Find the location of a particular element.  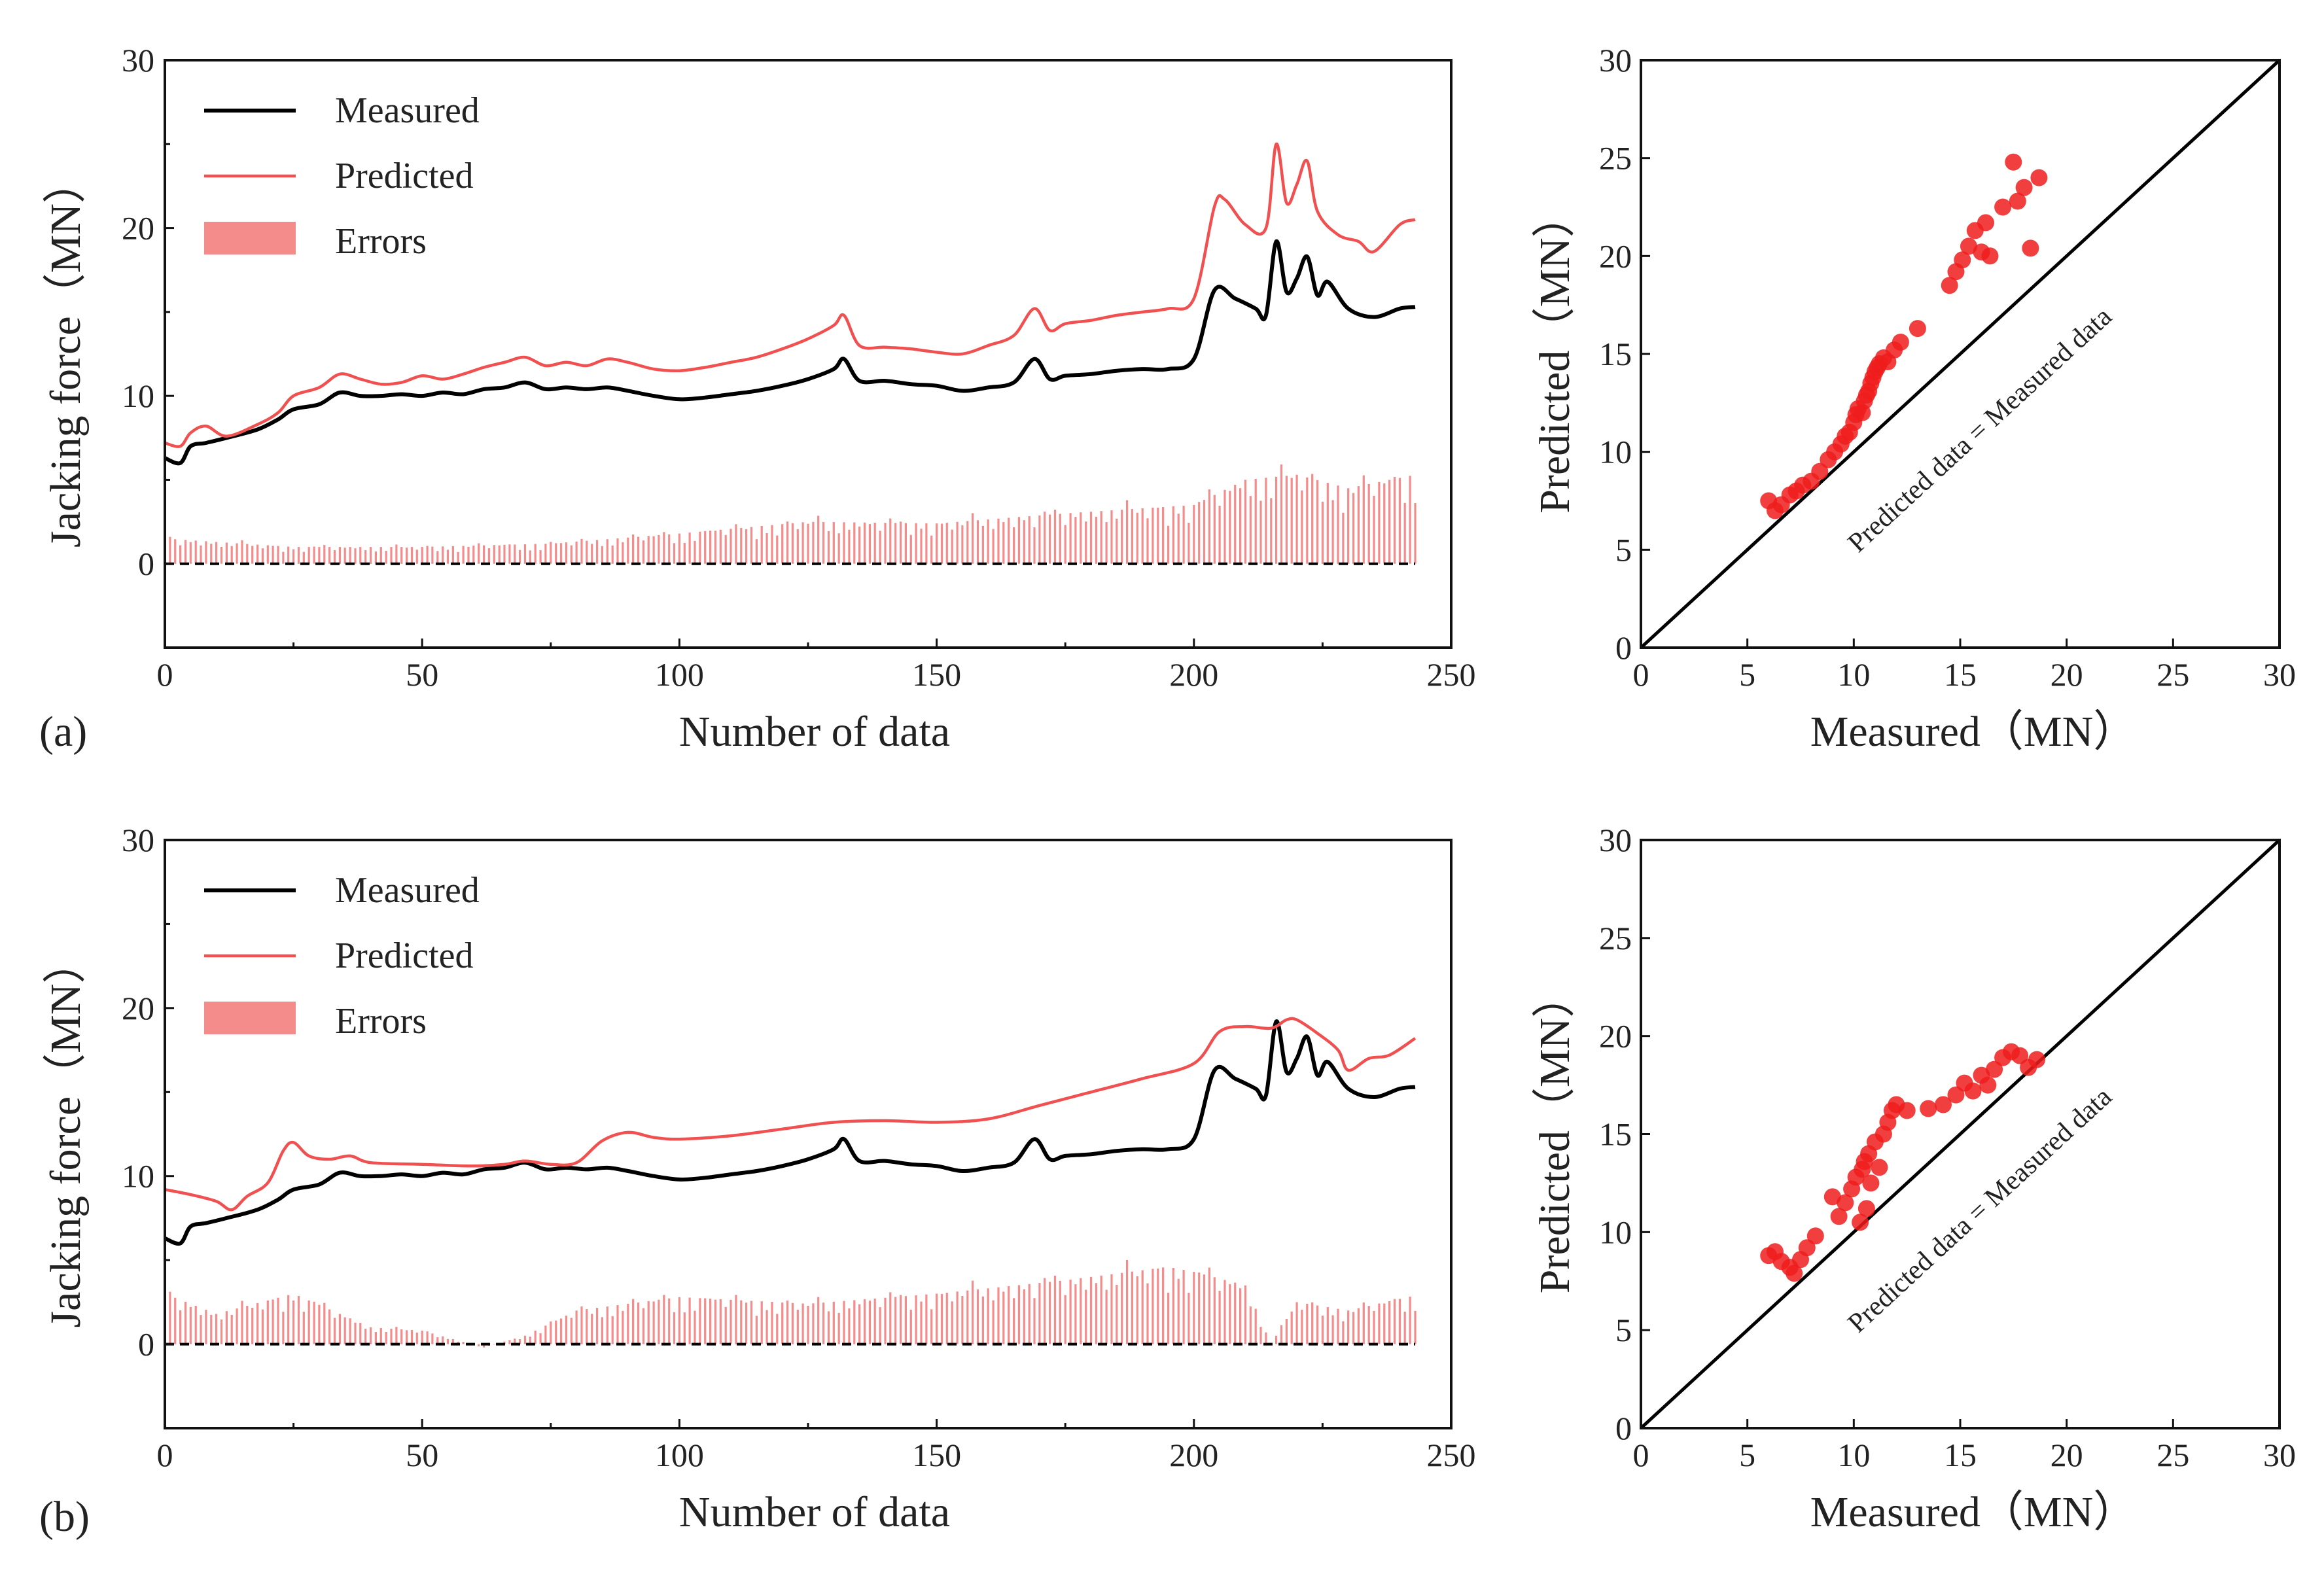

b-scatter-xtick-label: 5 is located at coordinates (1747, 1455).